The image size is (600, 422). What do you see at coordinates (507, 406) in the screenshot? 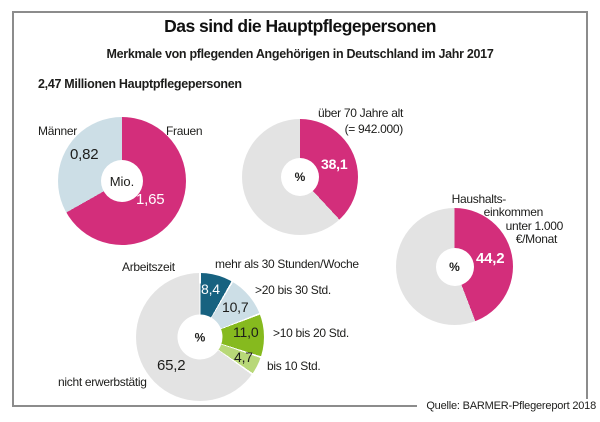
I see `source-note: Quelle: BARMER-Pflegereport 2018` at bounding box center [507, 406].